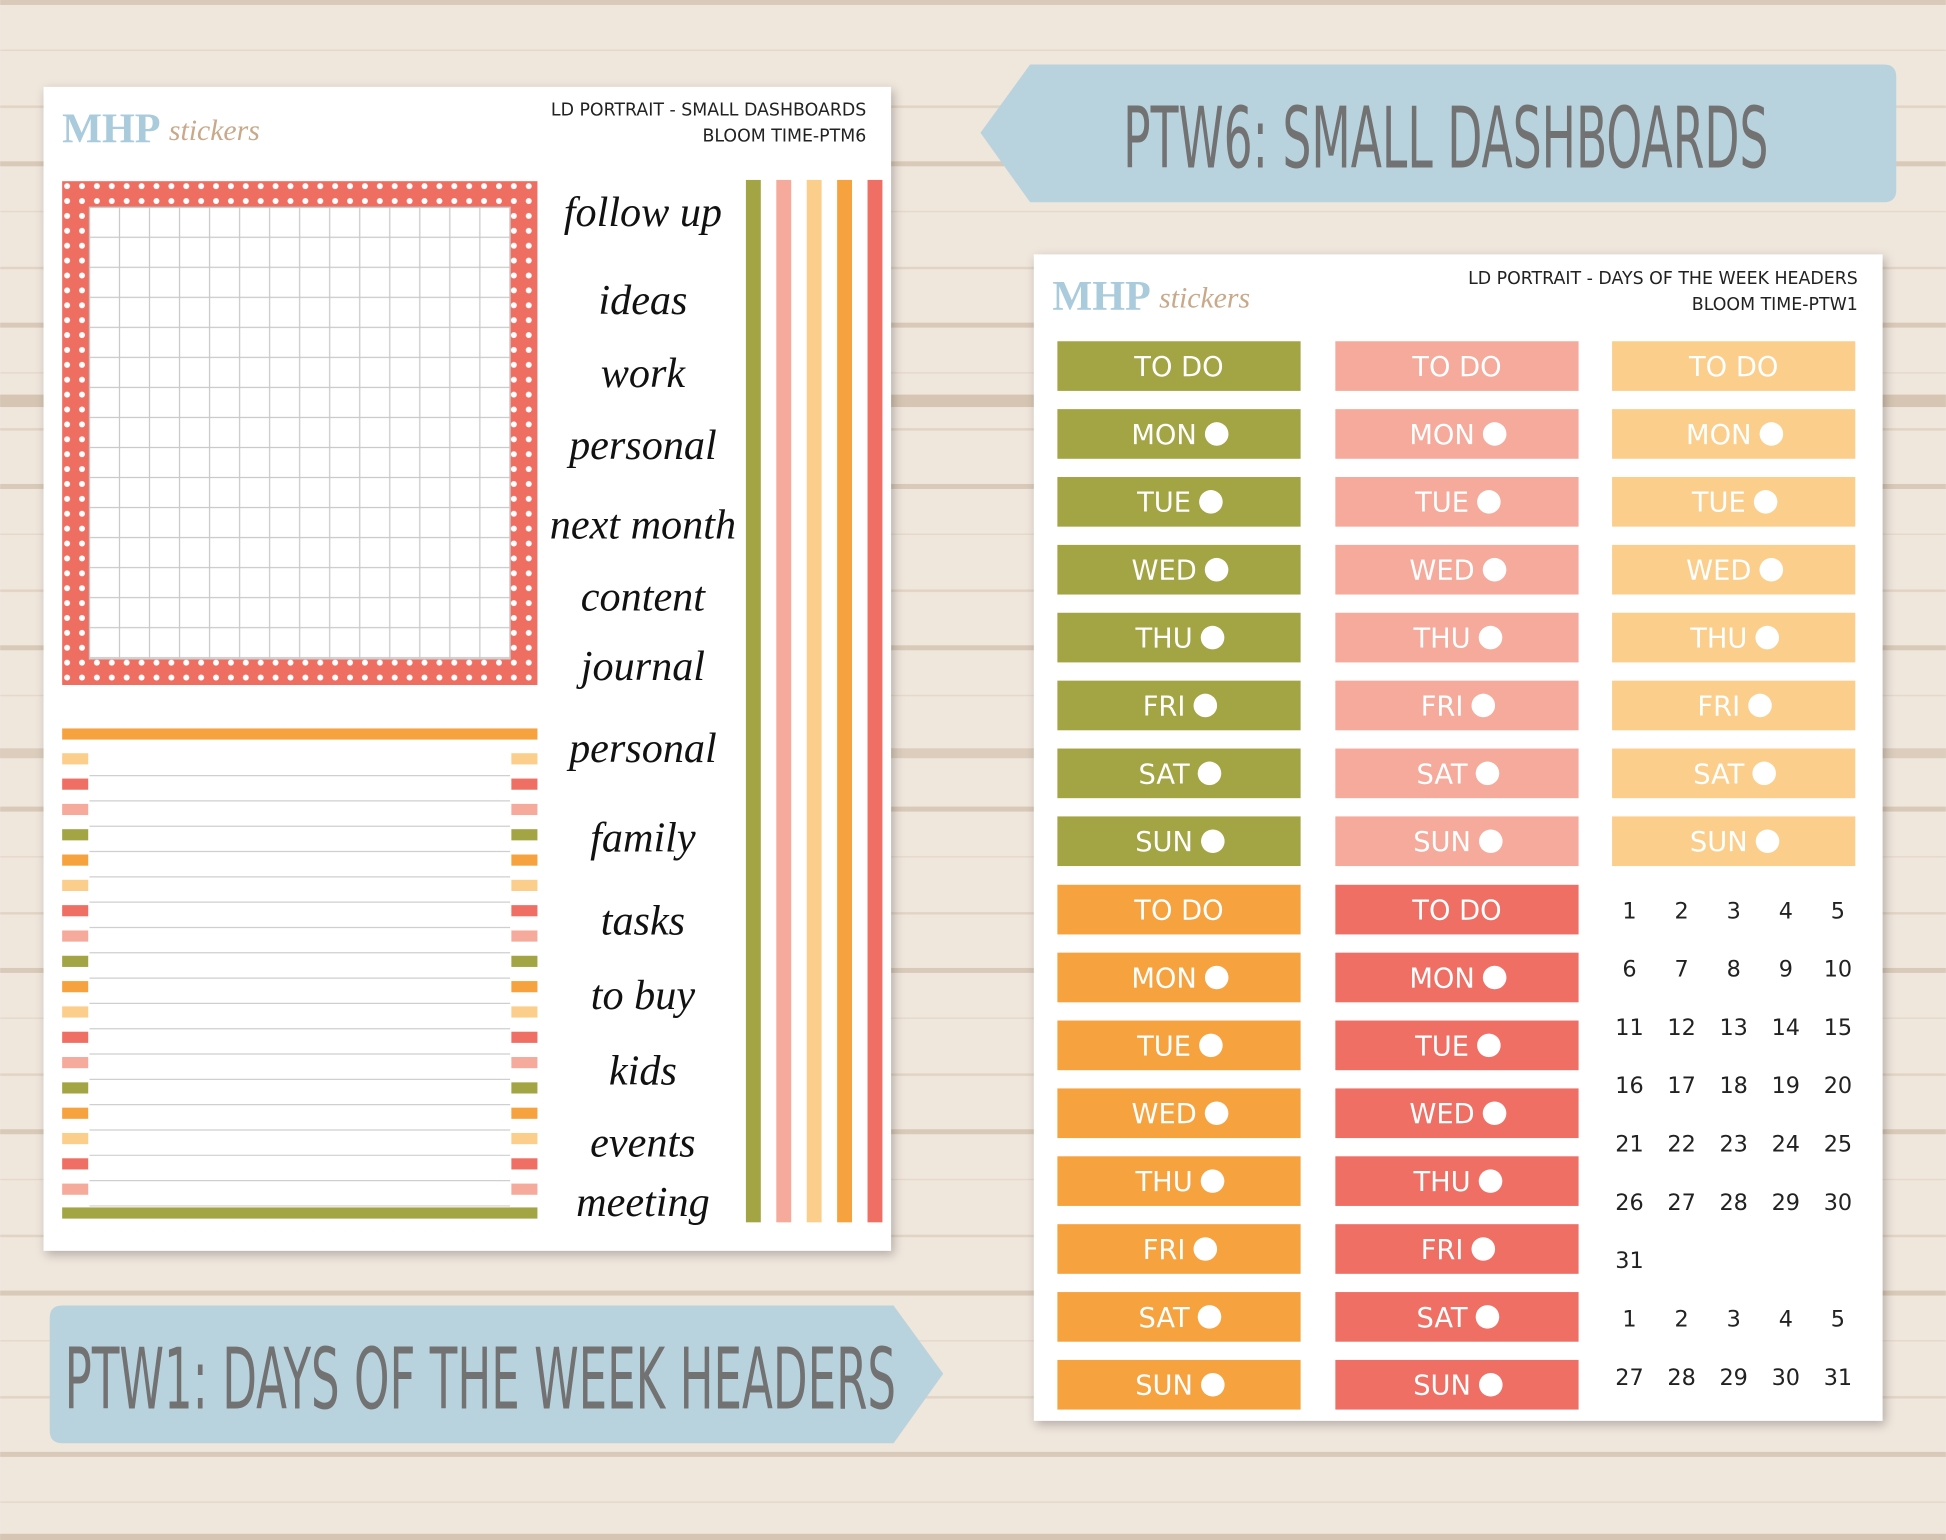  I want to click on date-sticker: 7, so click(1681, 970).